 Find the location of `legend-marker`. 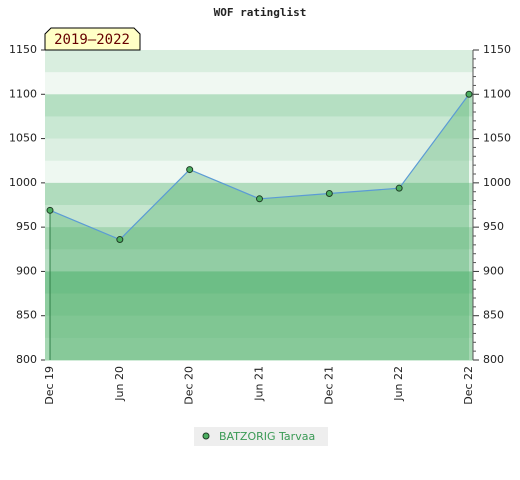

legend-marker is located at coordinates (206, 436).